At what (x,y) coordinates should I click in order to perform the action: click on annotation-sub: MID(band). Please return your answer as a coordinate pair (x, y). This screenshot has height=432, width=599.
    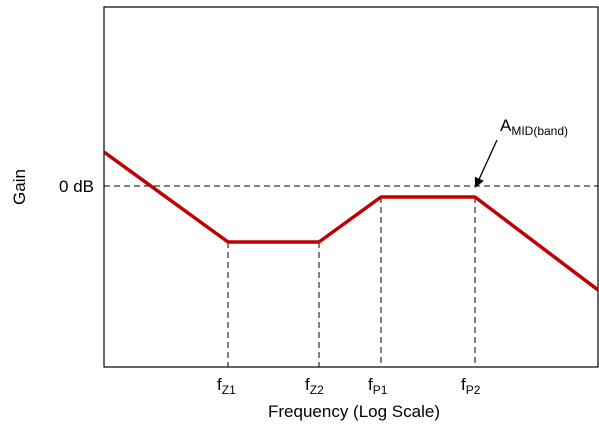
    Looking at the image, I should click on (539, 131).